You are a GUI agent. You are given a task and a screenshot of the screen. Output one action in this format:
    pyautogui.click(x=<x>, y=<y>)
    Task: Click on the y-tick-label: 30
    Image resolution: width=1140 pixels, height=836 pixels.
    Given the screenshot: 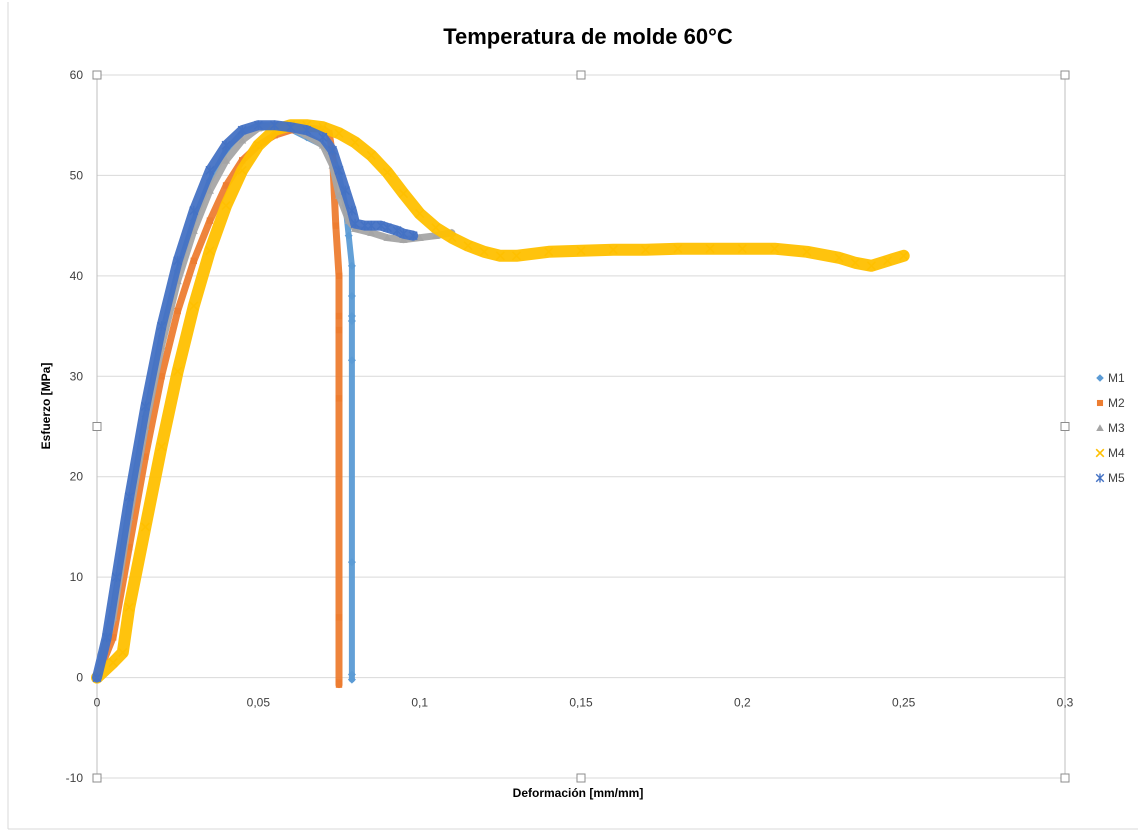 What is the action you would take?
    pyautogui.click(x=77, y=376)
    